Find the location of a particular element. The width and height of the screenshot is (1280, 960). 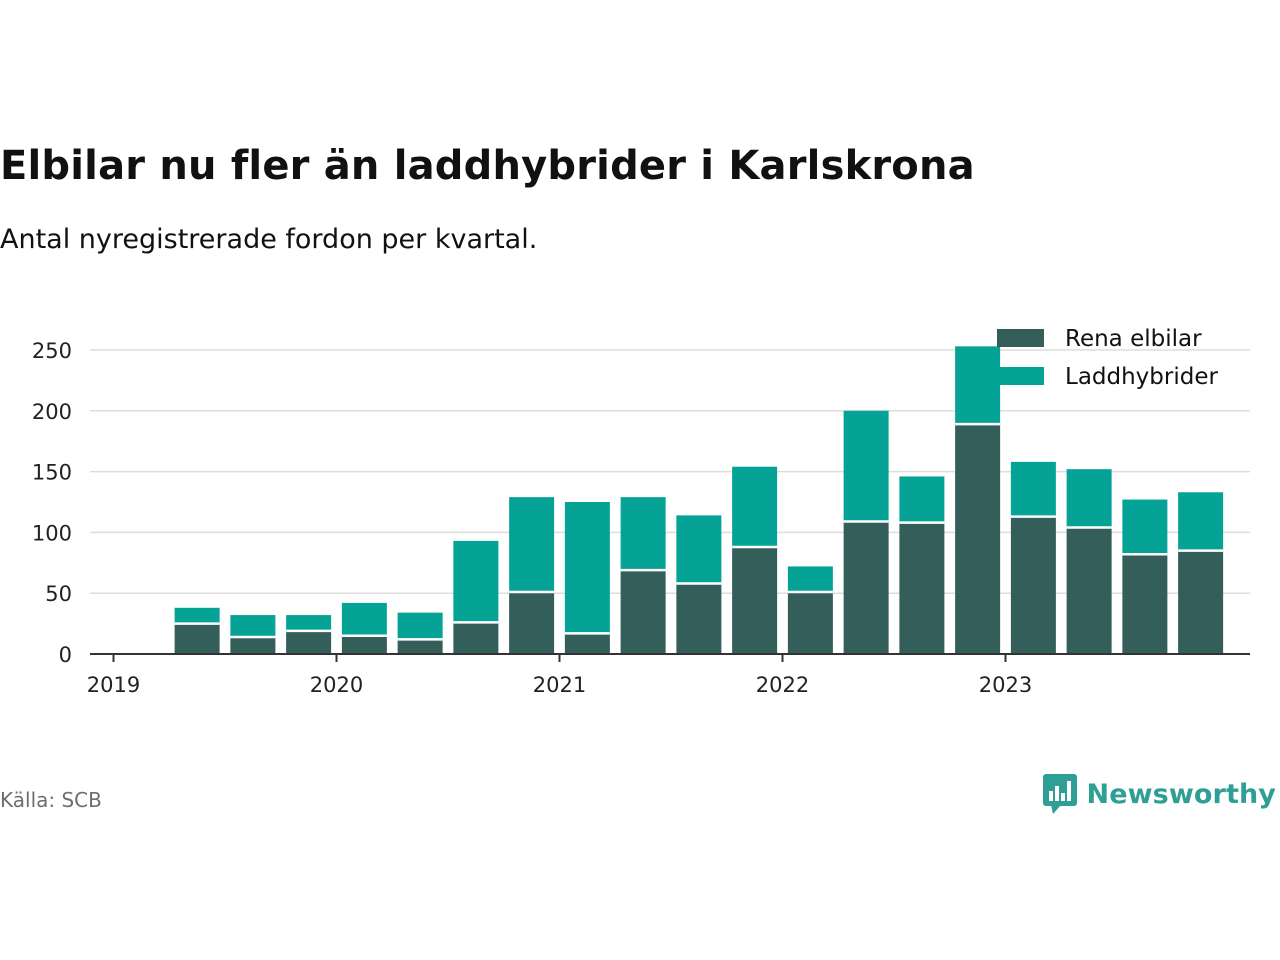

brand-name: Newsworthy is located at coordinates (1181, 794).